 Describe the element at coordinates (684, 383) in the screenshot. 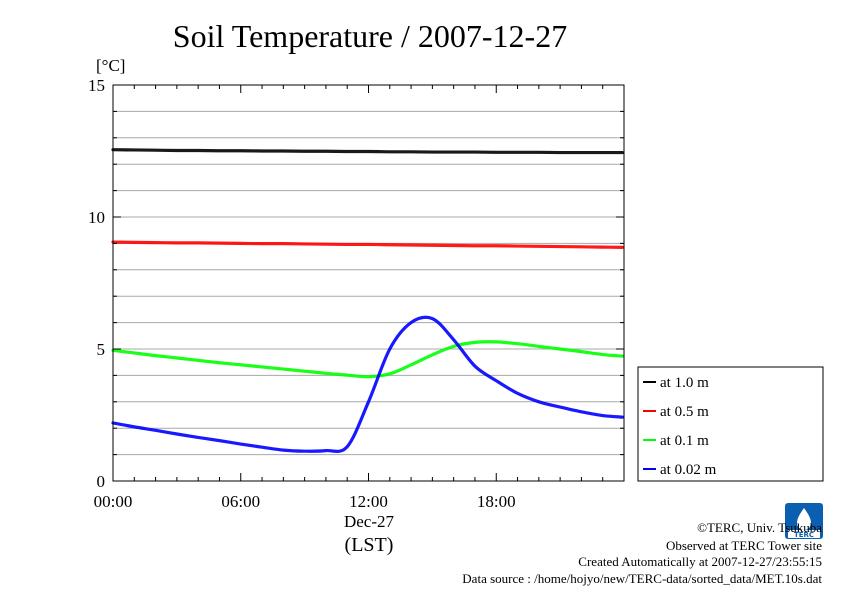

I see `legend-label-0: at 1.0 m` at that location.